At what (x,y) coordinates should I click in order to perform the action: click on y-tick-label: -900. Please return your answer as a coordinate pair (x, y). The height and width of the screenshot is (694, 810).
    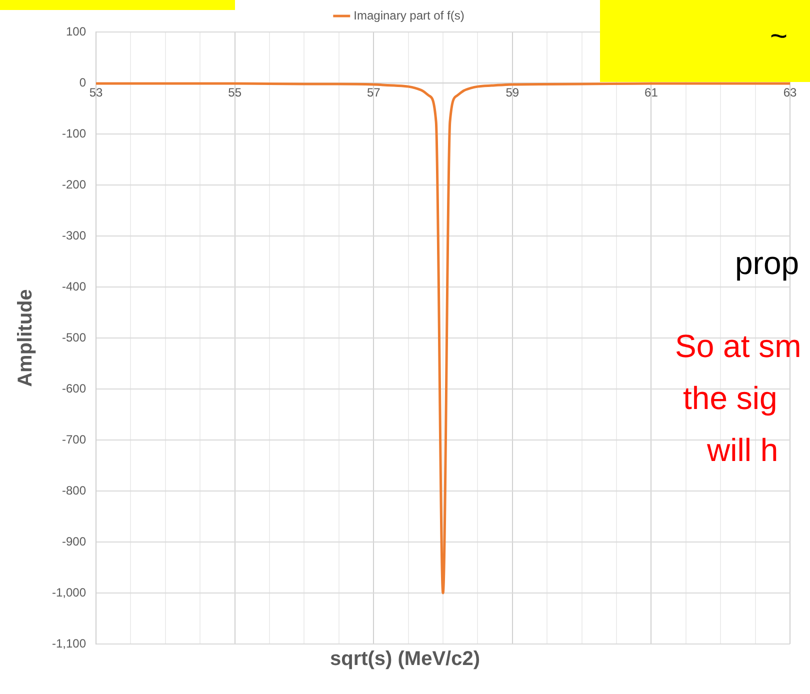
    Looking at the image, I should click on (74, 541).